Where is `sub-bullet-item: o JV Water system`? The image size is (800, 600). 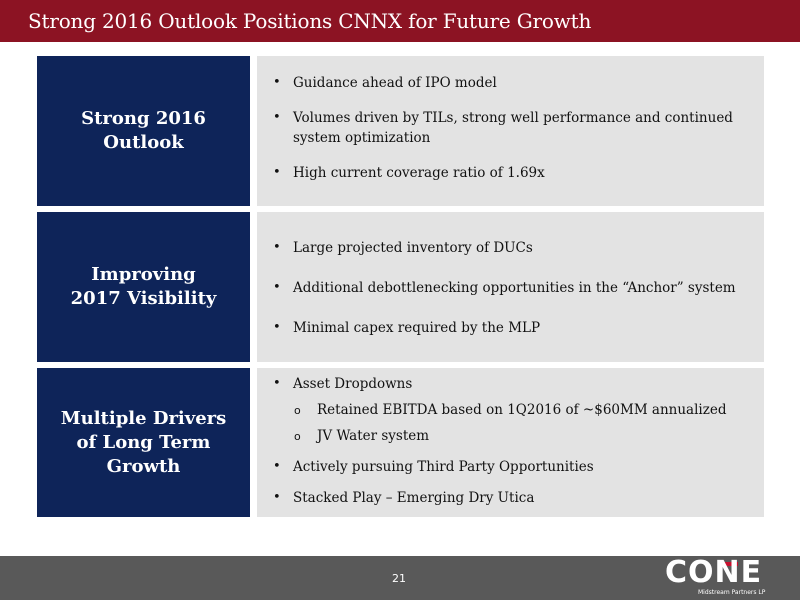 sub-bullet-item: o JV Water system is located at coordinates (510, 436).